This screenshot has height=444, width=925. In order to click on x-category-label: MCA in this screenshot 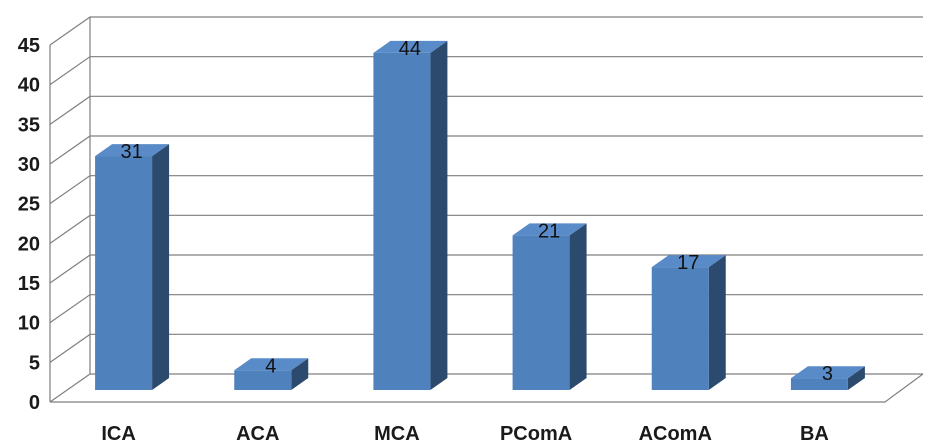, I will do `click(397, 433)`.